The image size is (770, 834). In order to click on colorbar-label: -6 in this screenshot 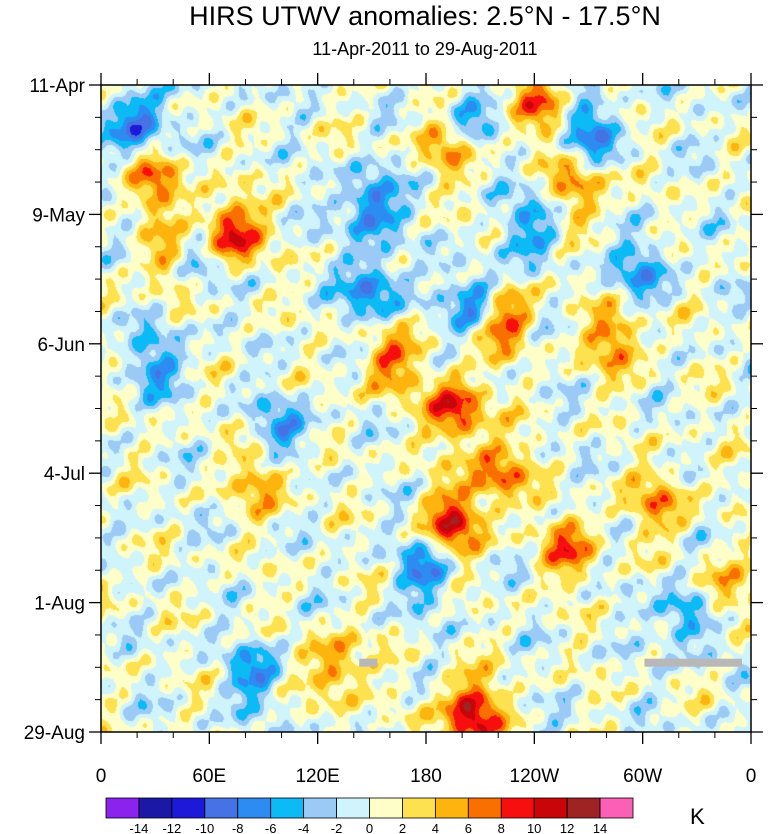, I will do `click(271, 827)`.